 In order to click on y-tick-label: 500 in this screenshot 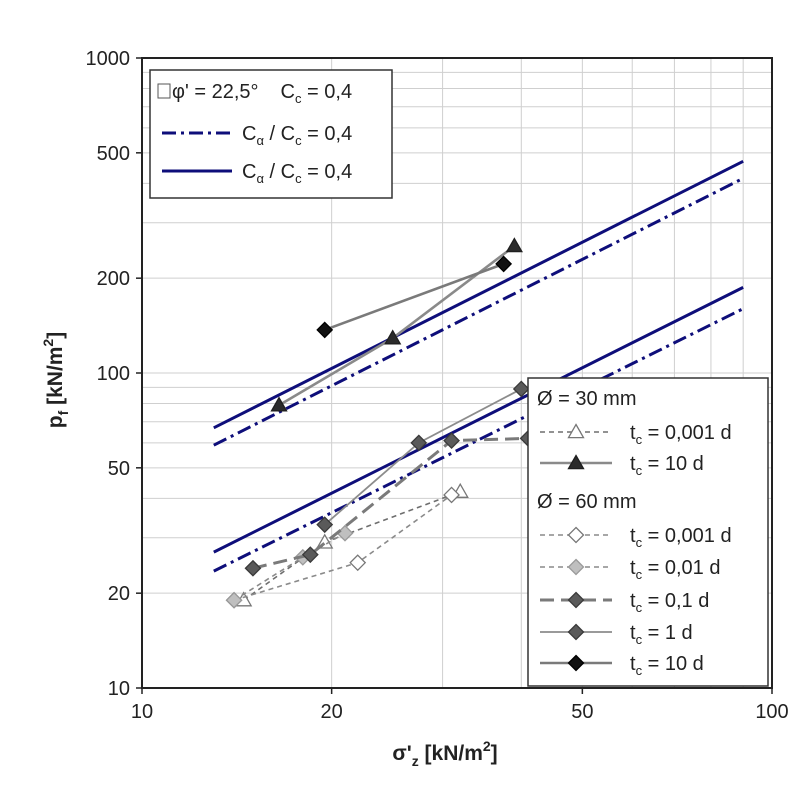, I will do `click(113, 154)`.